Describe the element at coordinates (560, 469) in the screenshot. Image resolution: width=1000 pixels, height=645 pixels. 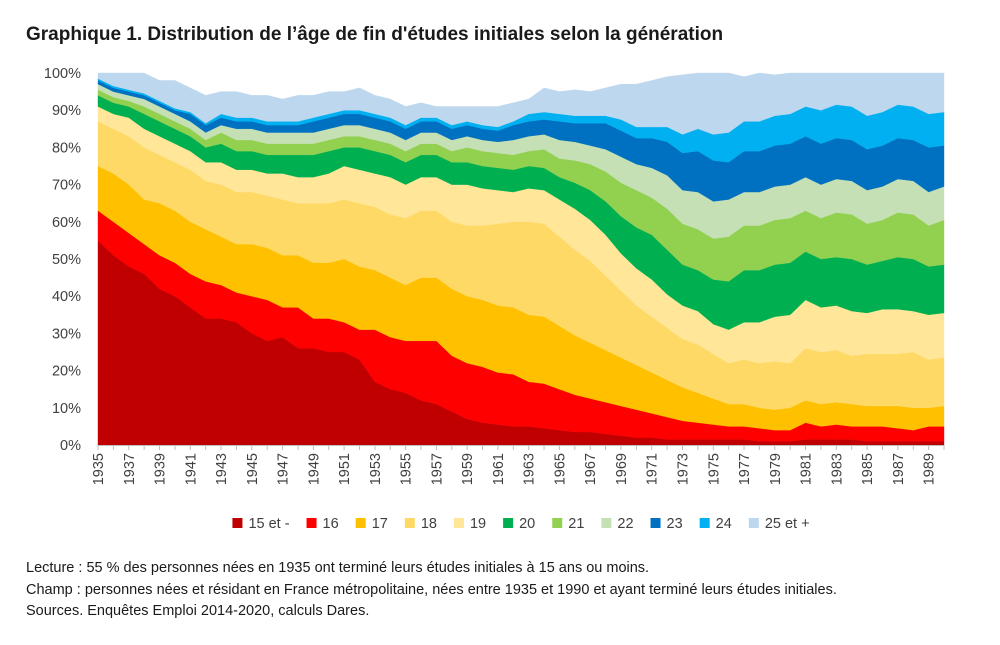
I see `x-tick-label: 1965` at that location.